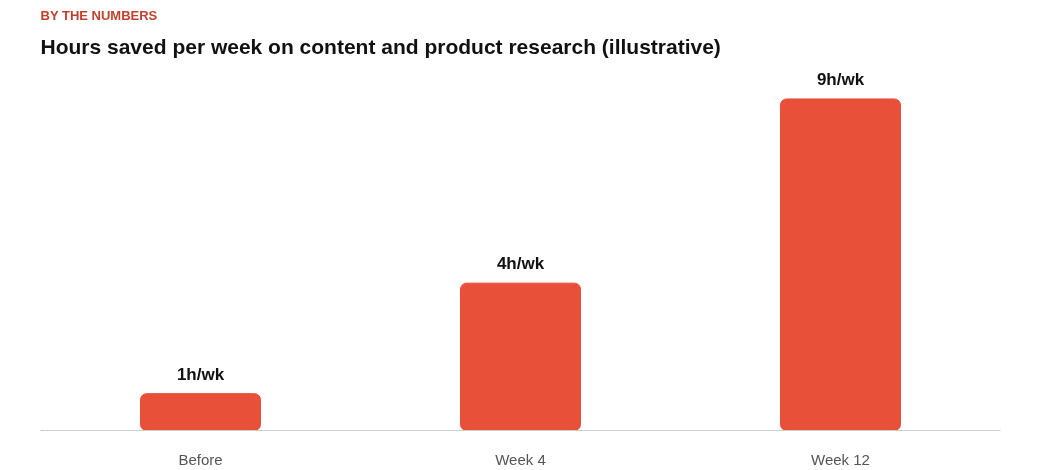  Describe the element at coordinates (200, 374) in the screenshot. I see `data-label: 1h/wk` at that location.